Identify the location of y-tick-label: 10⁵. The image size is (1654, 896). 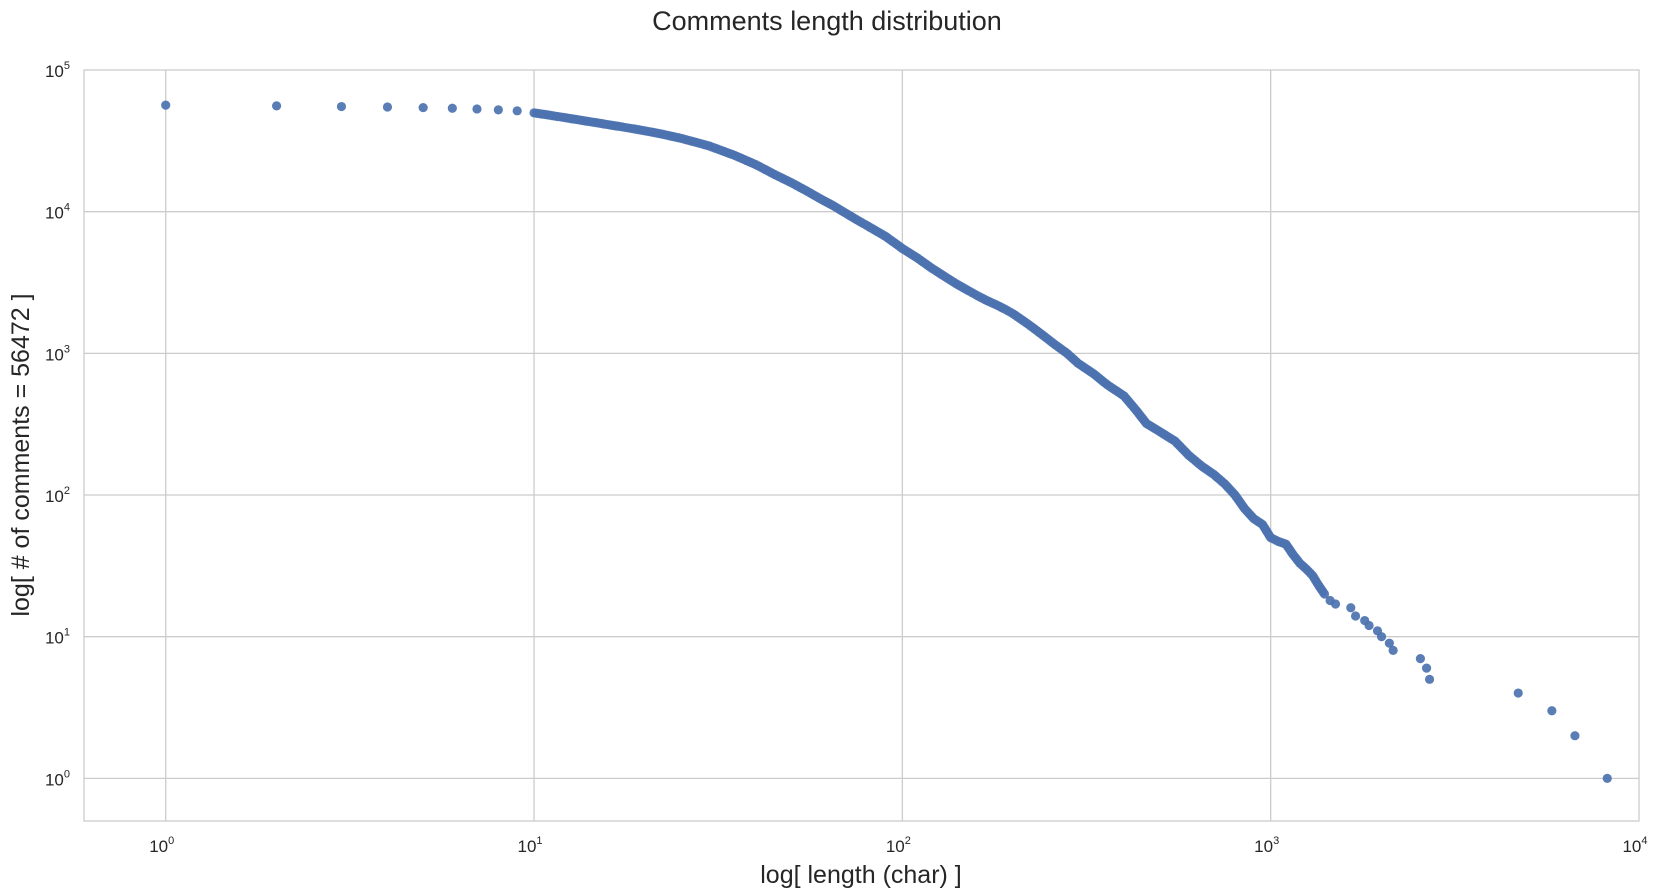
(57, 70).